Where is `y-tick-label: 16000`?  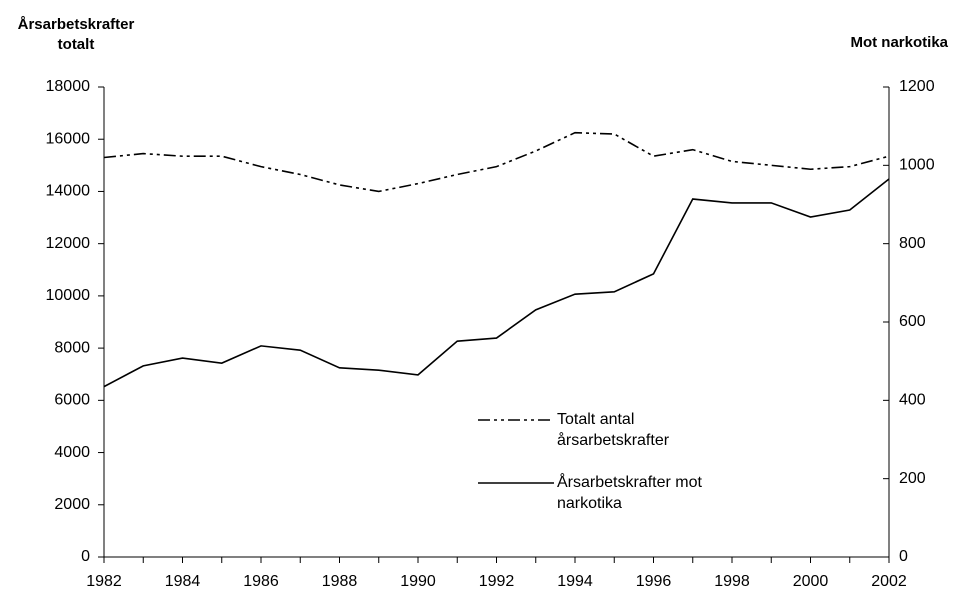 y-tick-label: 16000 is located at coordinates (68, 138).